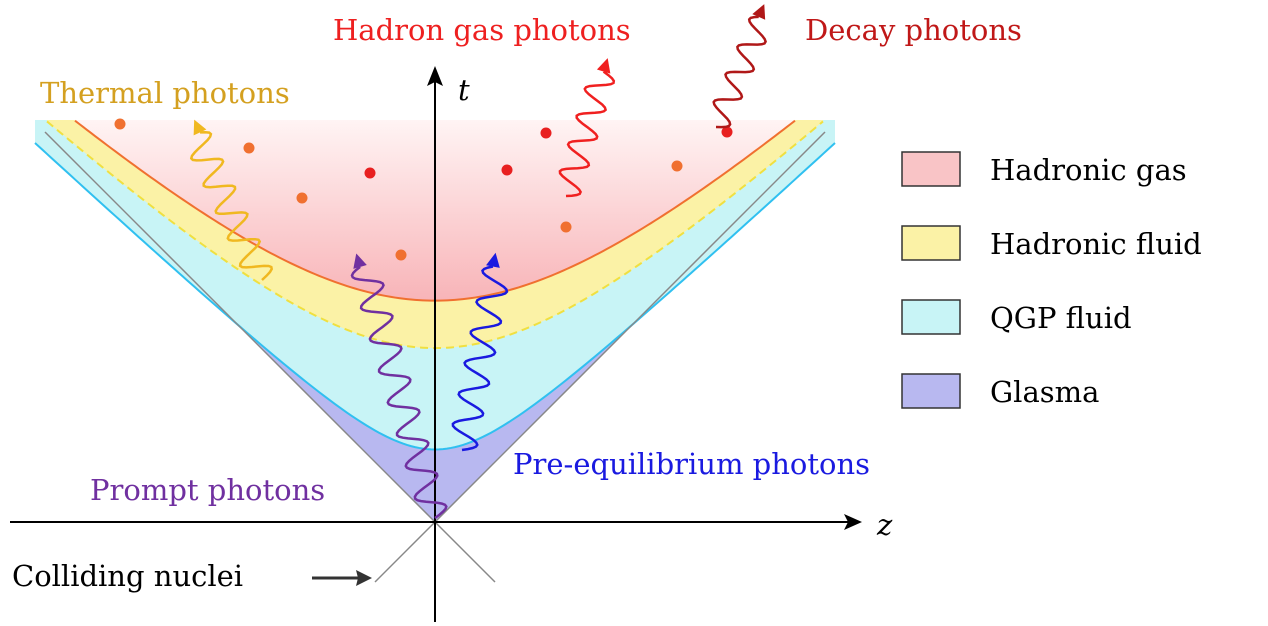 The height and width of the screenshot is (626, 1268). Describe the element at coordinates (435, 76) in the screenshot. I see `t-arrow` at that location.